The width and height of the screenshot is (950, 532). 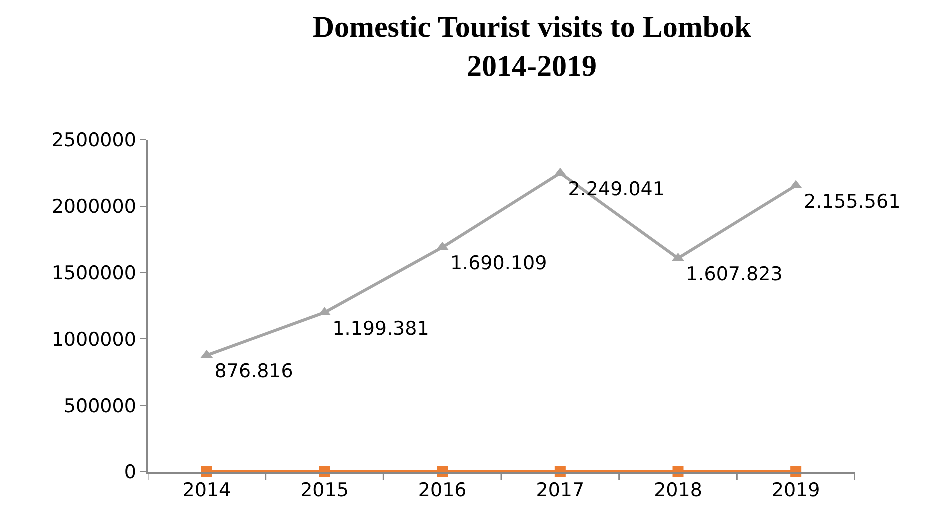 What do you see at coordinates (678, 491) in the screenshot?
I see `x-tick-label: 2018` at bounding box center [678, 491].